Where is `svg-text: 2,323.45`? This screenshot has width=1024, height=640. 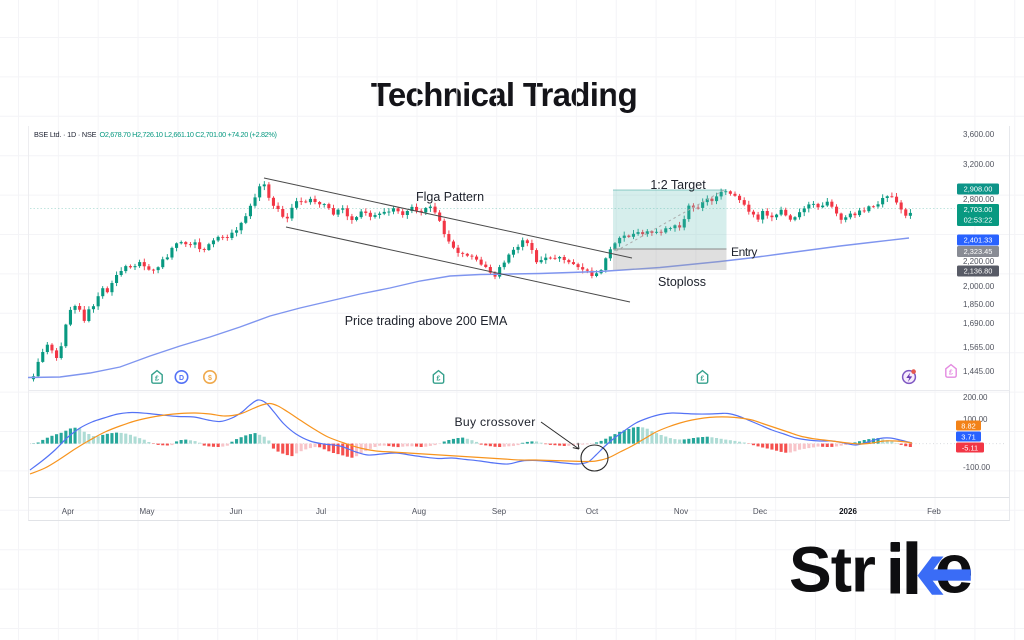 svg-text: 2,323.45 is located at coordinates (978, 251).